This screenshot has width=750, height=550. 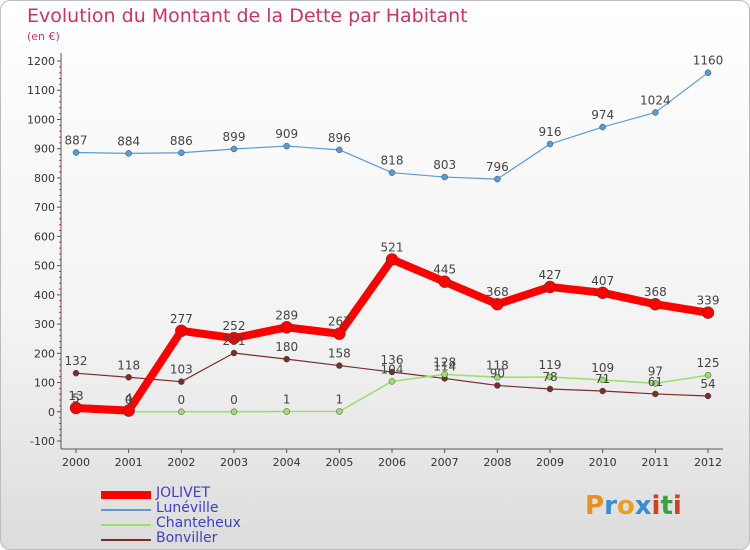 I want to click on data-label-bonviller: 61, so click(x=655, y=382).